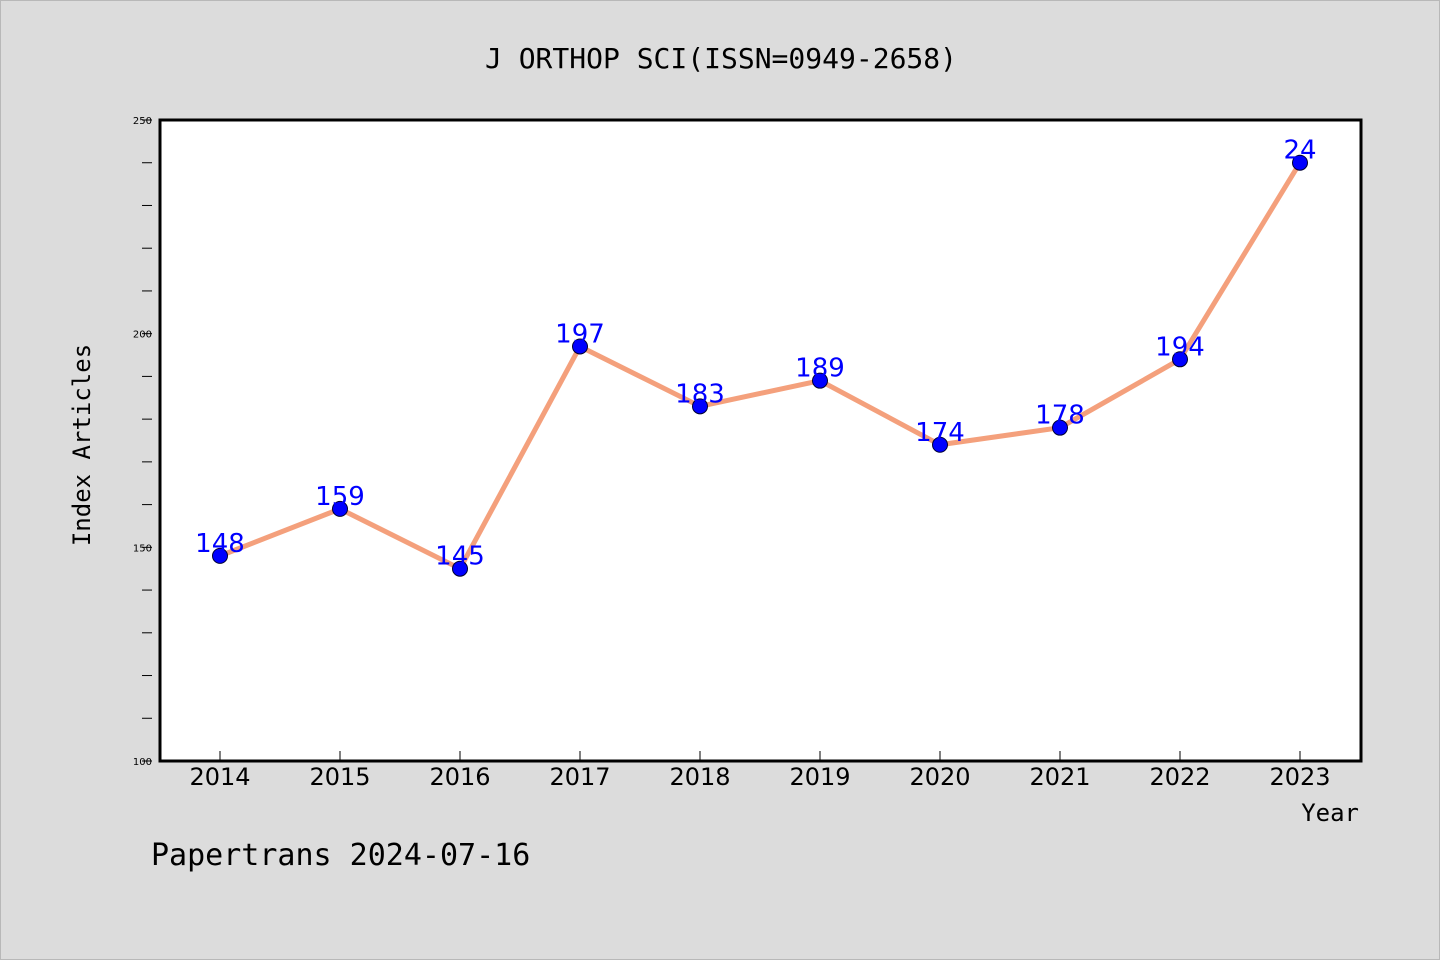 The width and height of the screenshot is (1440, 960). Describe the element at coordinates (1179, 777) in the screenshot. I see `x-tick-label: 2022` at that location.